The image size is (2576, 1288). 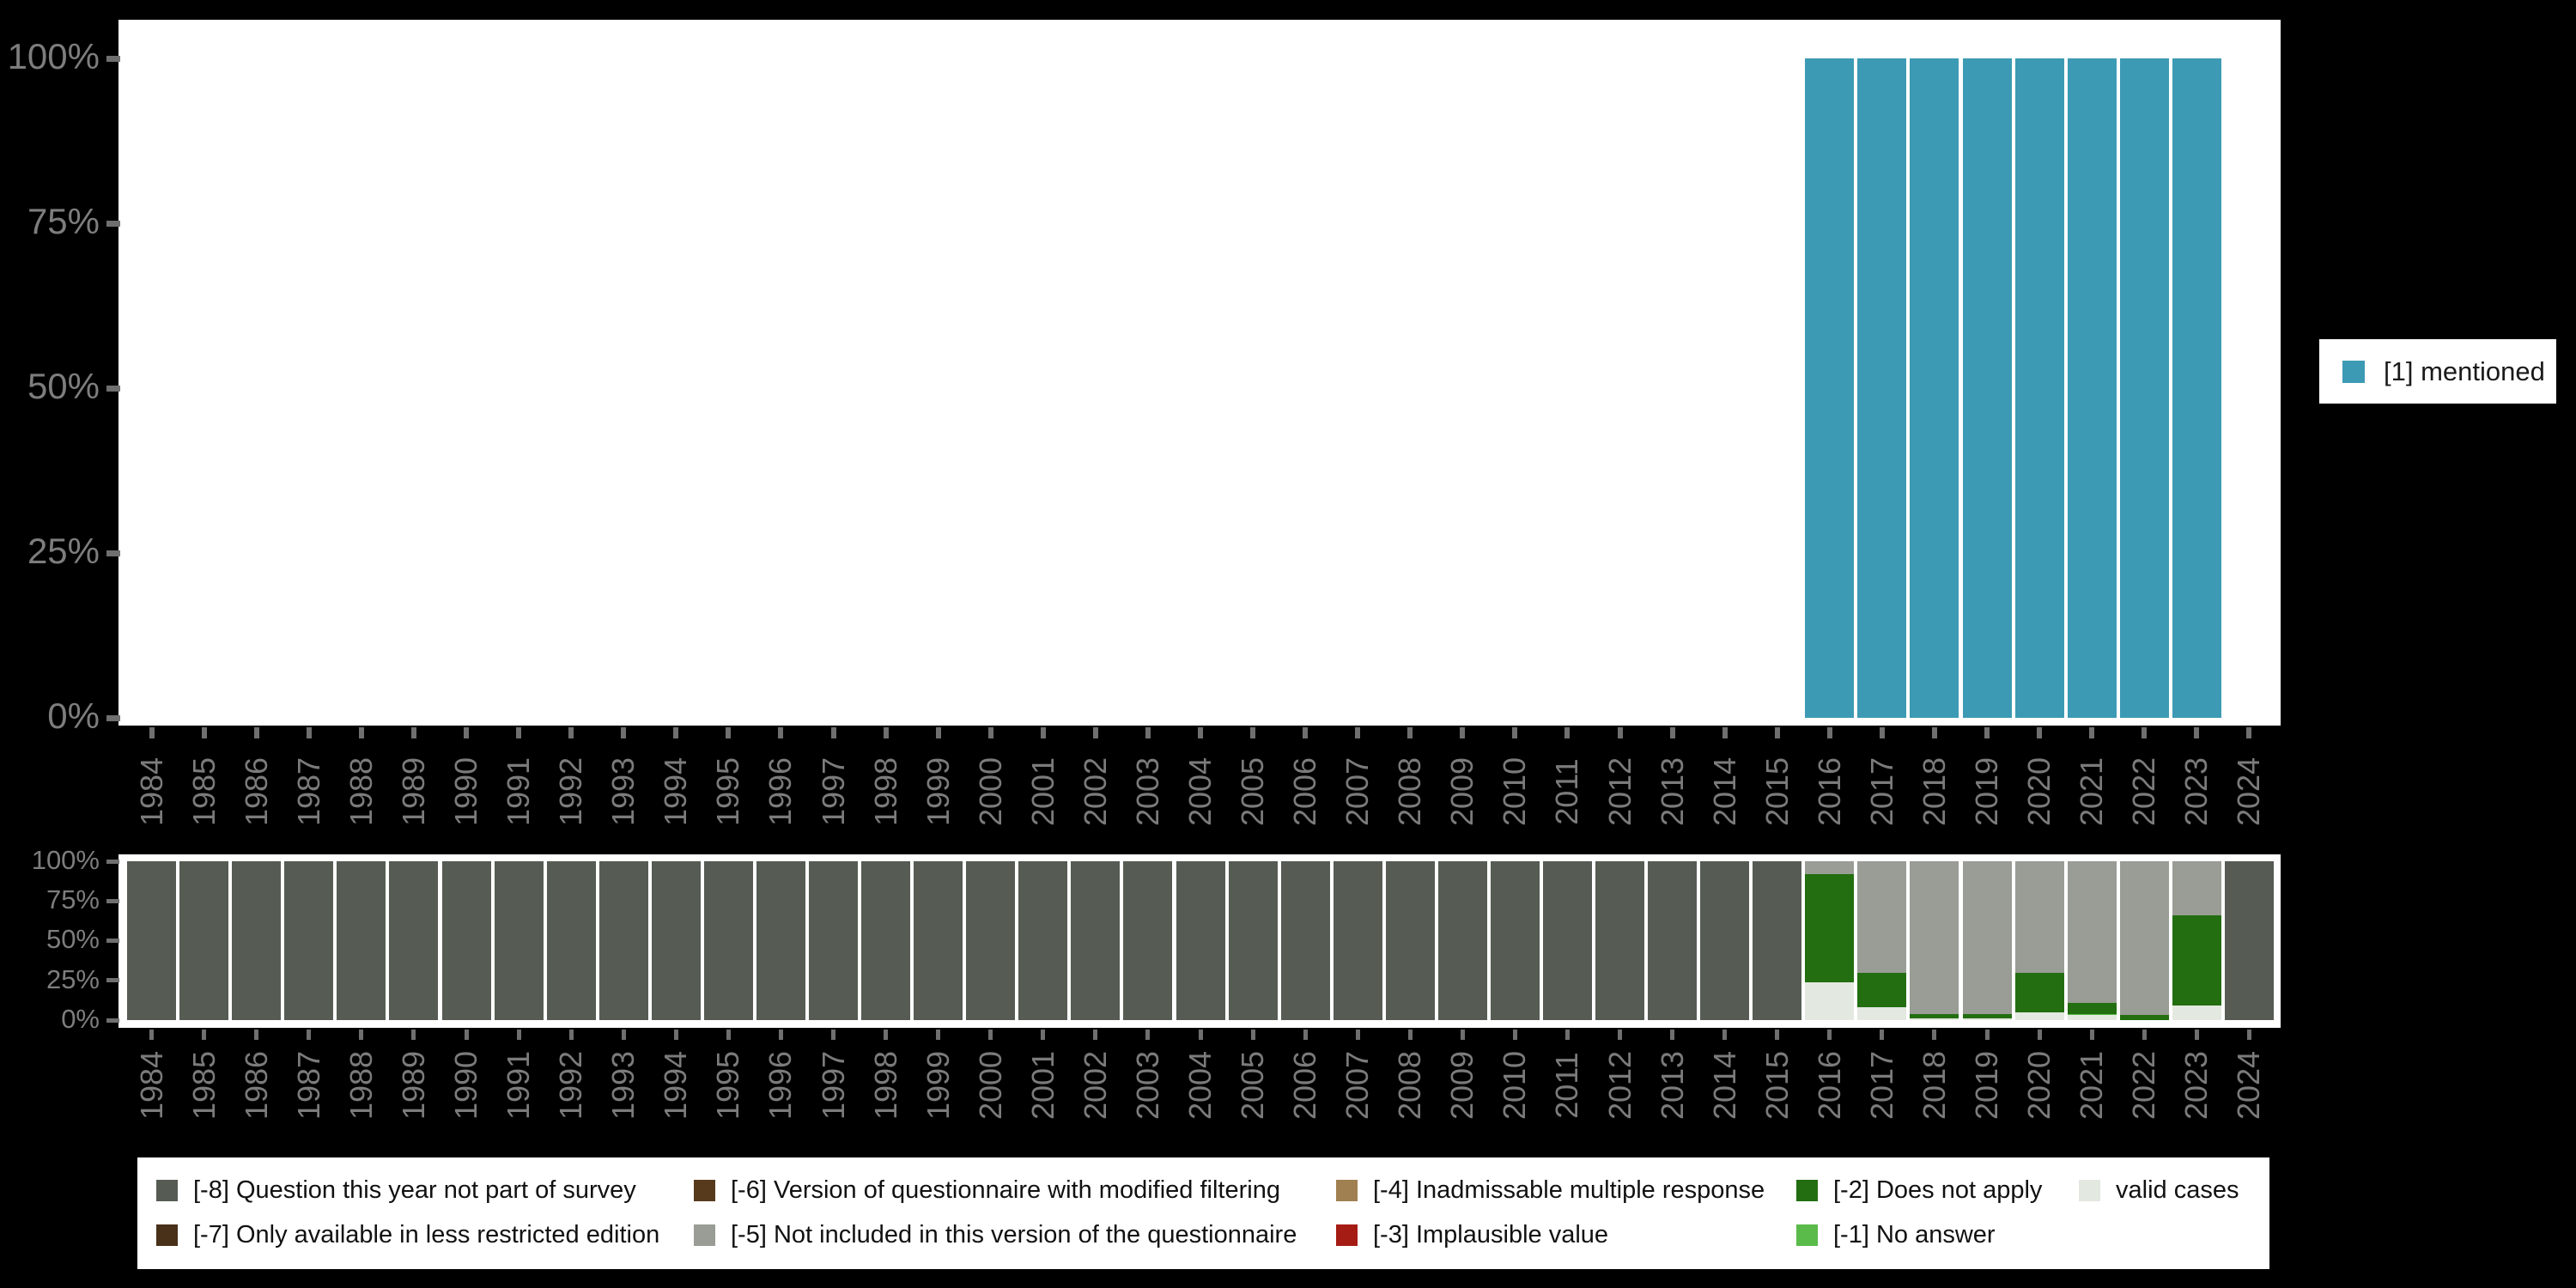 I want to click on y-axis-label: 100%, so click(x=66, y=859).